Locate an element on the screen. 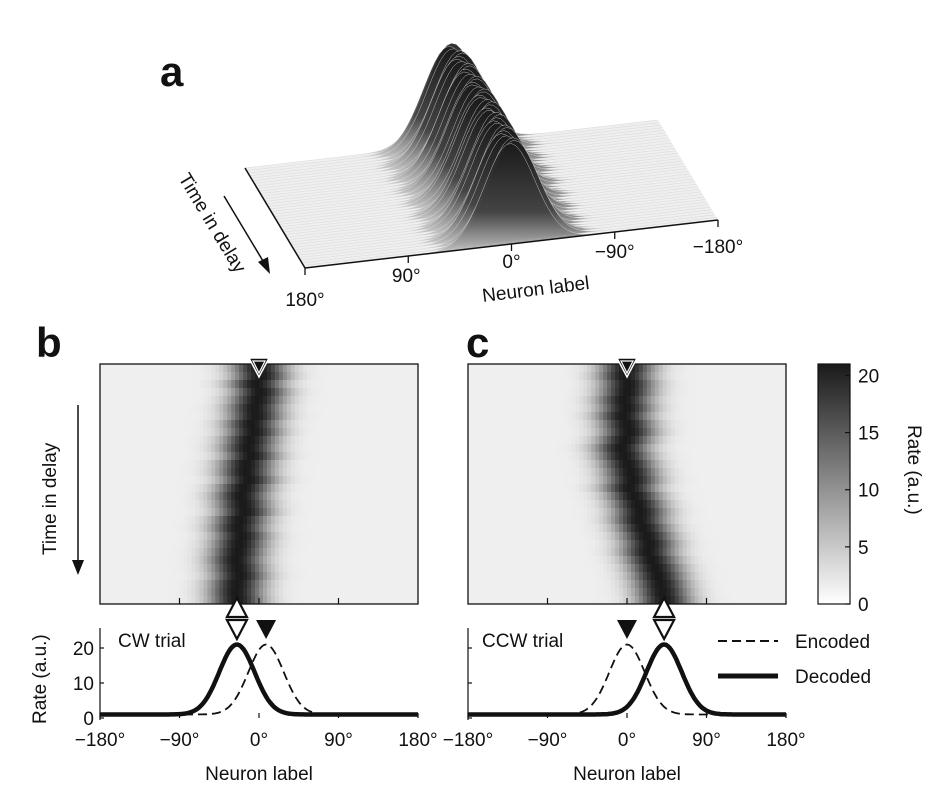  time-axis-line is located at coordinates (275, 218).